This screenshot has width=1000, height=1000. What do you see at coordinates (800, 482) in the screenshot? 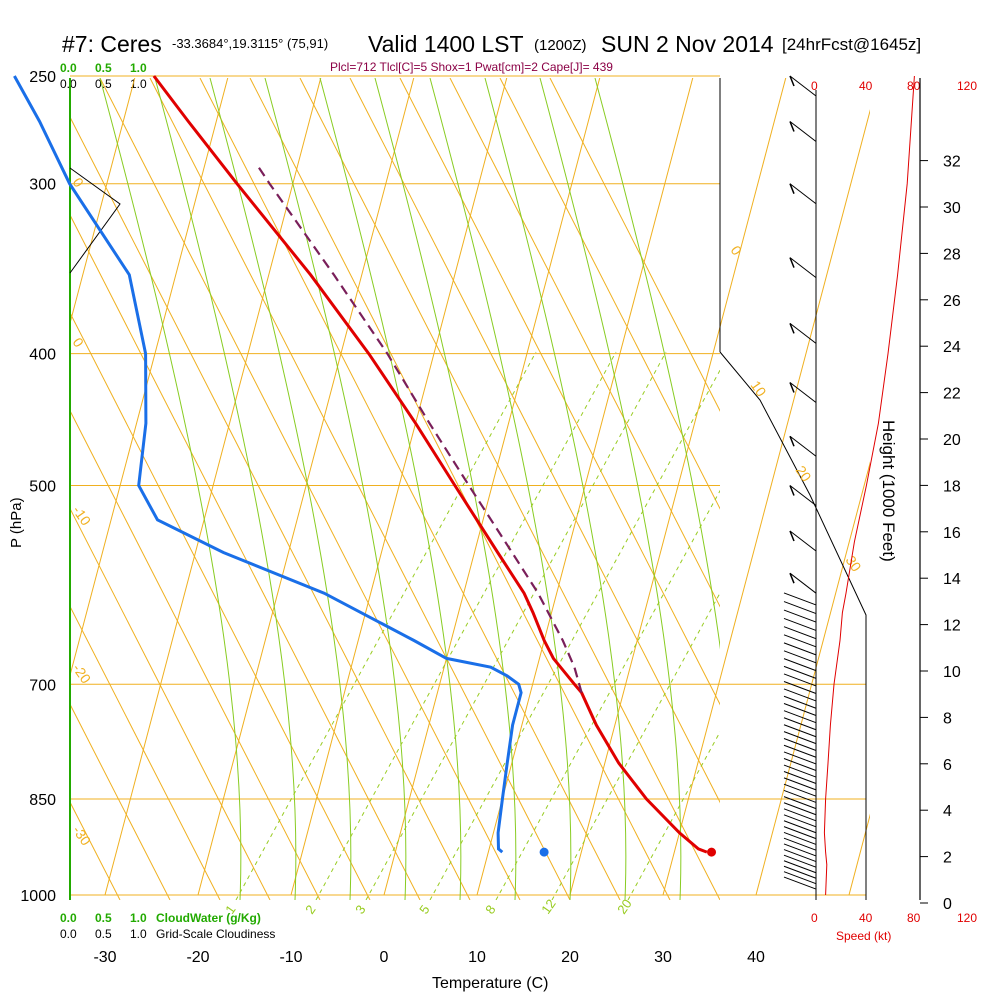
I see `wind-barbs` at bounding box center [800, 482].